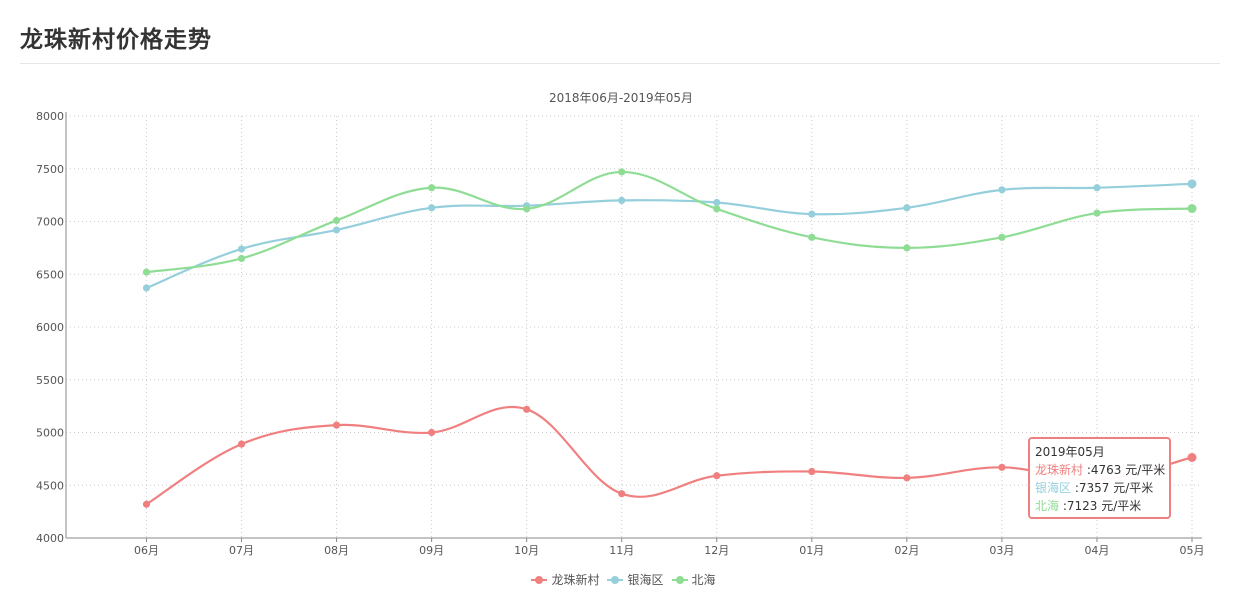  I want to click on tooltip-row: 银海区 :7357 元/平米, so click(1099, 488).